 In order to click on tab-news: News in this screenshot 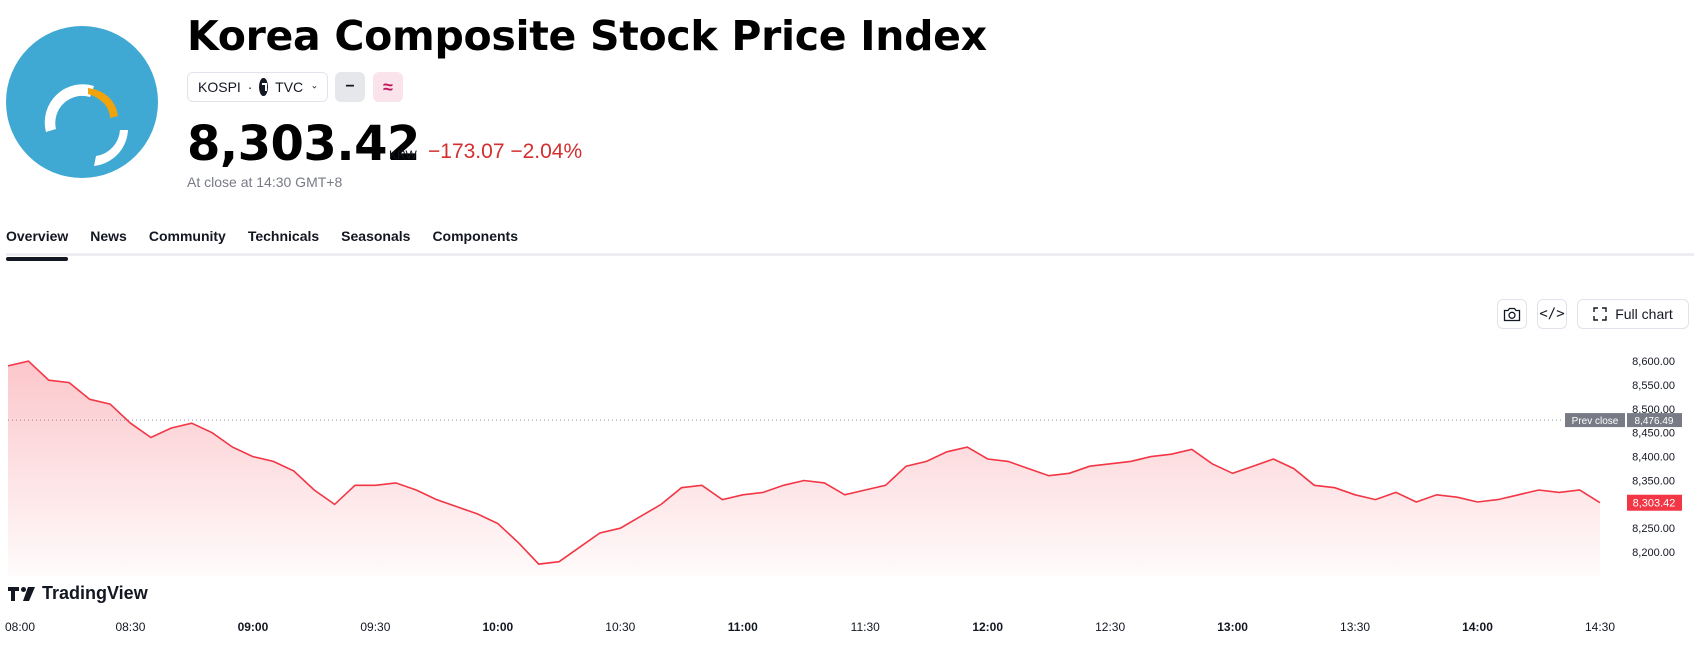, I will do `click(108, 236)`.